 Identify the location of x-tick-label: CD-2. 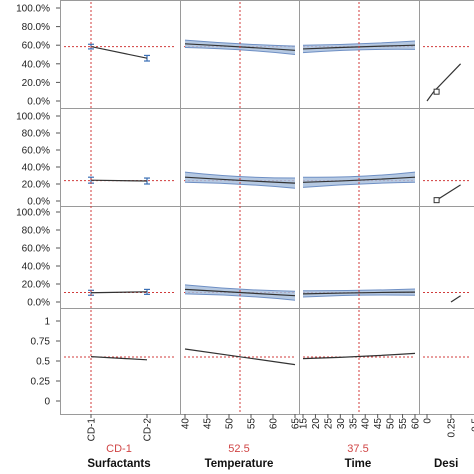
(148, 430).